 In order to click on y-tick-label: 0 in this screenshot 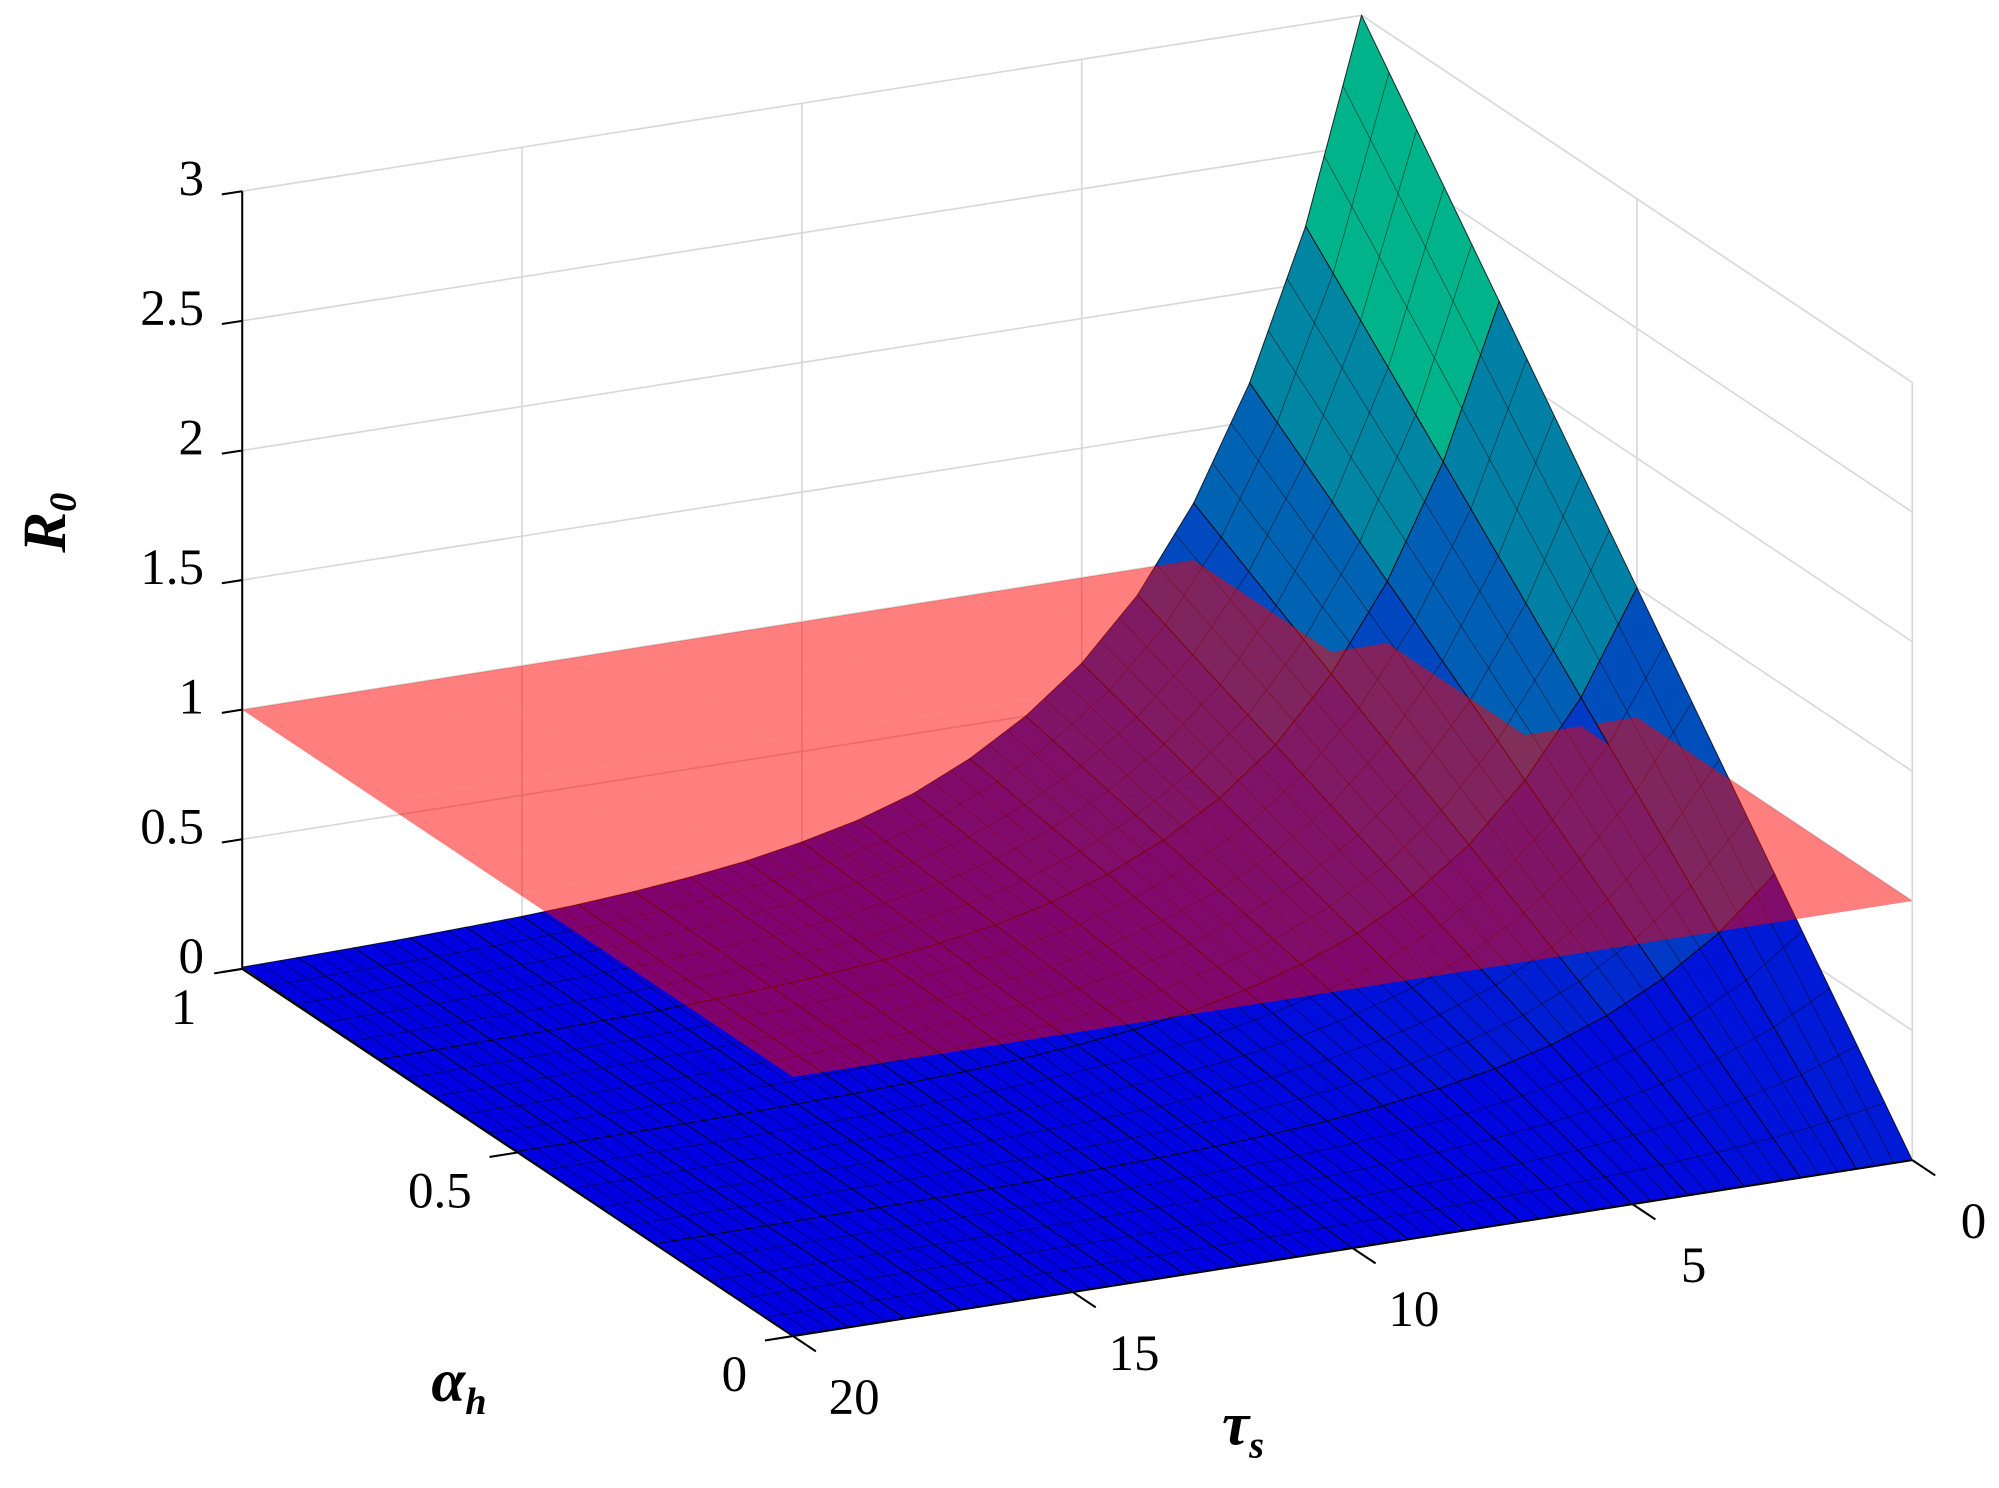, I will do `click(735, 1375)`.